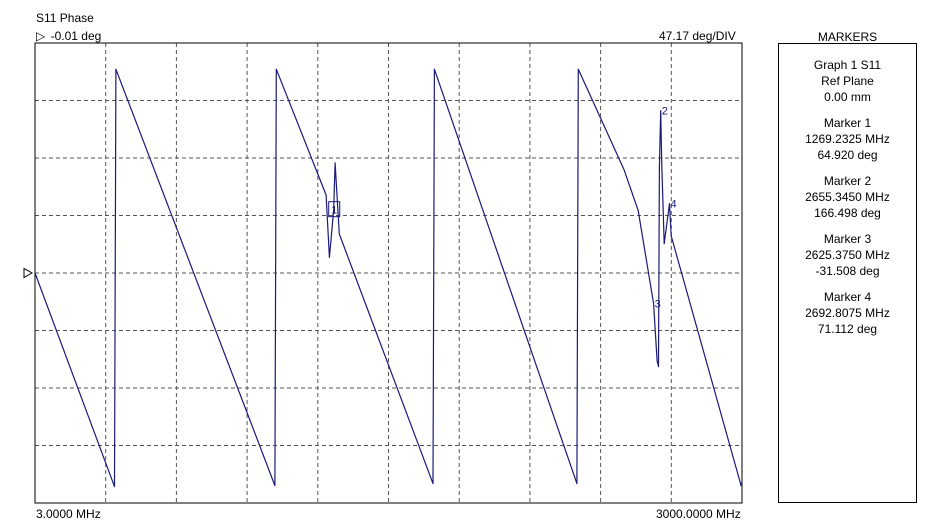  Describe the element at coordinates (698, 514) in the screenshot. I see `x-stop-label: 3000.0000 MHz` at that location.